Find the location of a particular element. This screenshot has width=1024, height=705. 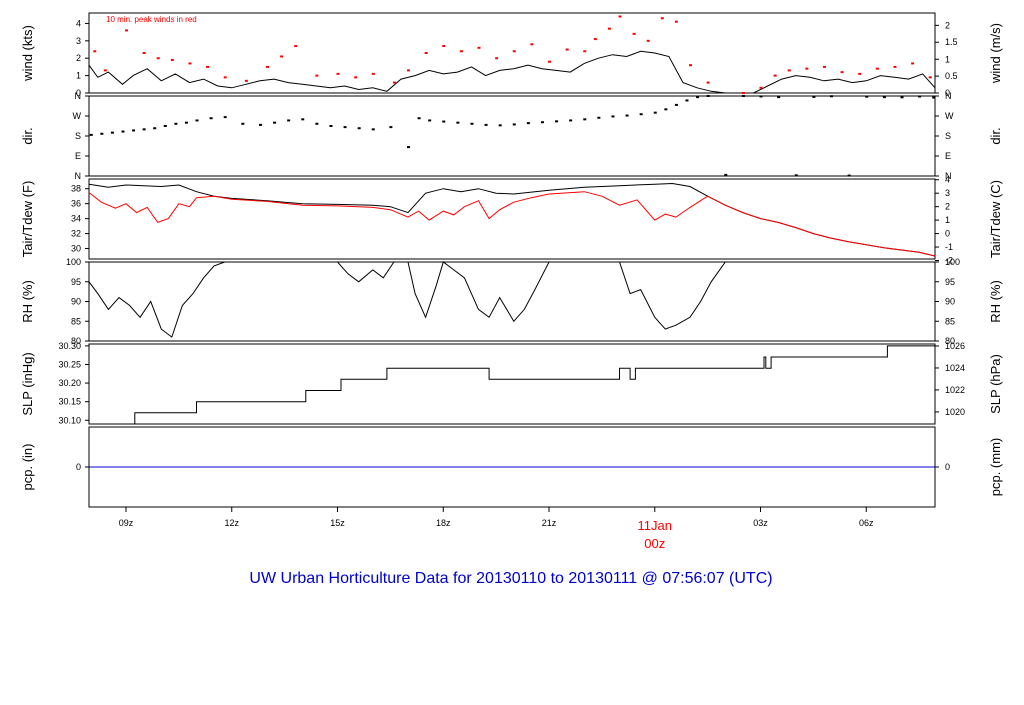

right-tick-label: 90 is located at coordinates (950, 302).